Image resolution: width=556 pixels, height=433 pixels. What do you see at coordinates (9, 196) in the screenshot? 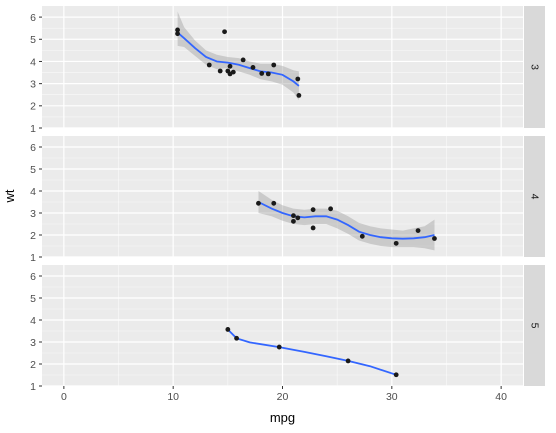
I see `y-axis-title: wt` at bounding box center [9, 196].